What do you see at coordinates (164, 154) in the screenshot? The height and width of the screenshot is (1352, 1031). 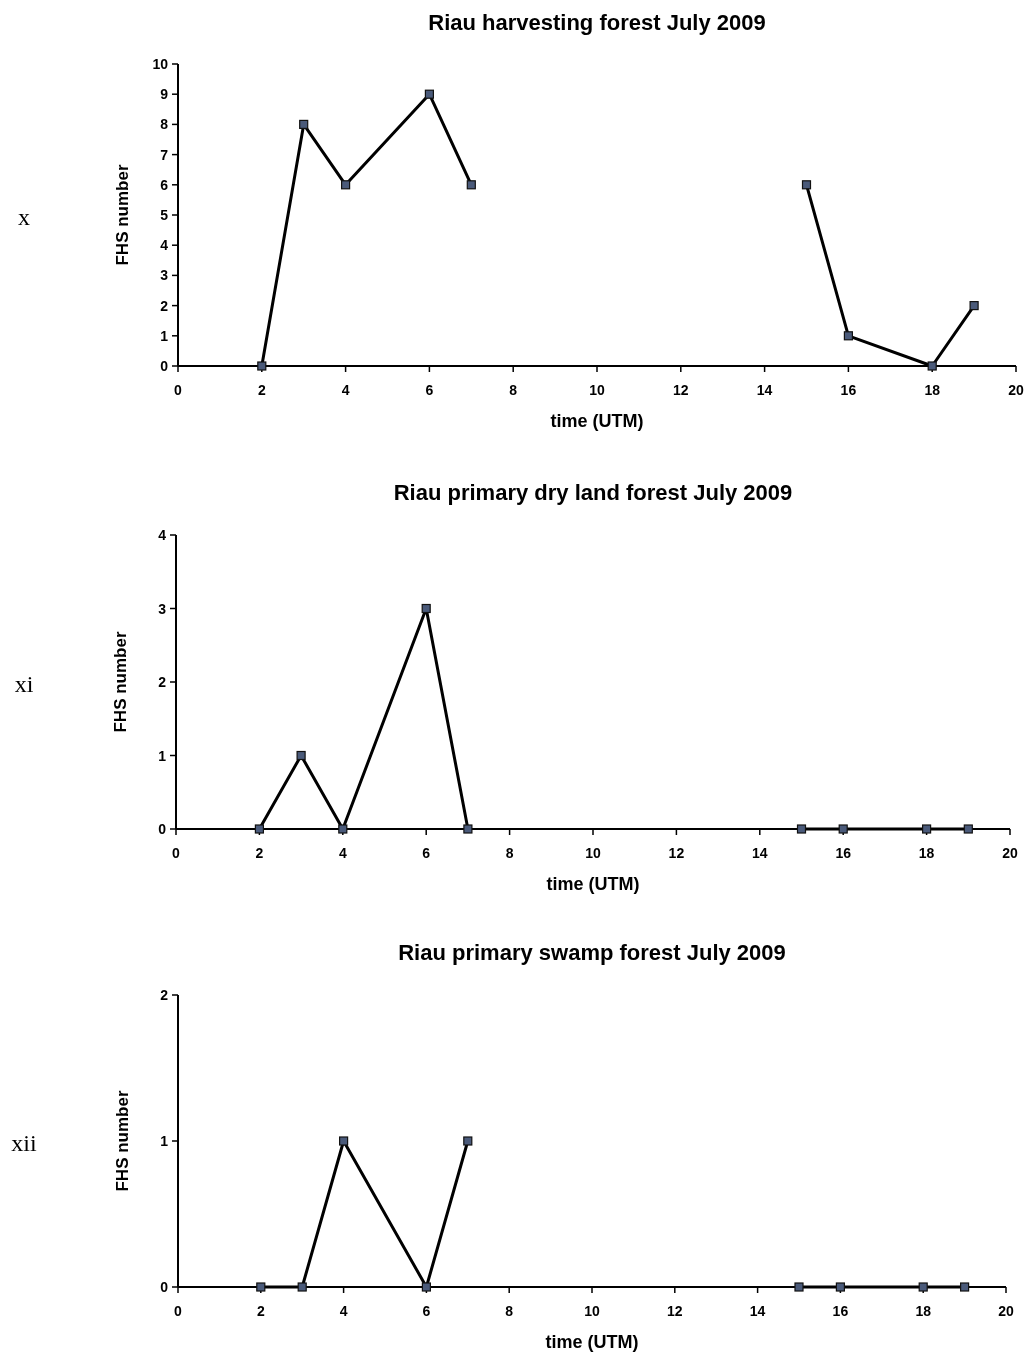 I see `y-tick-label: 7` at bounding box center [164, 154].